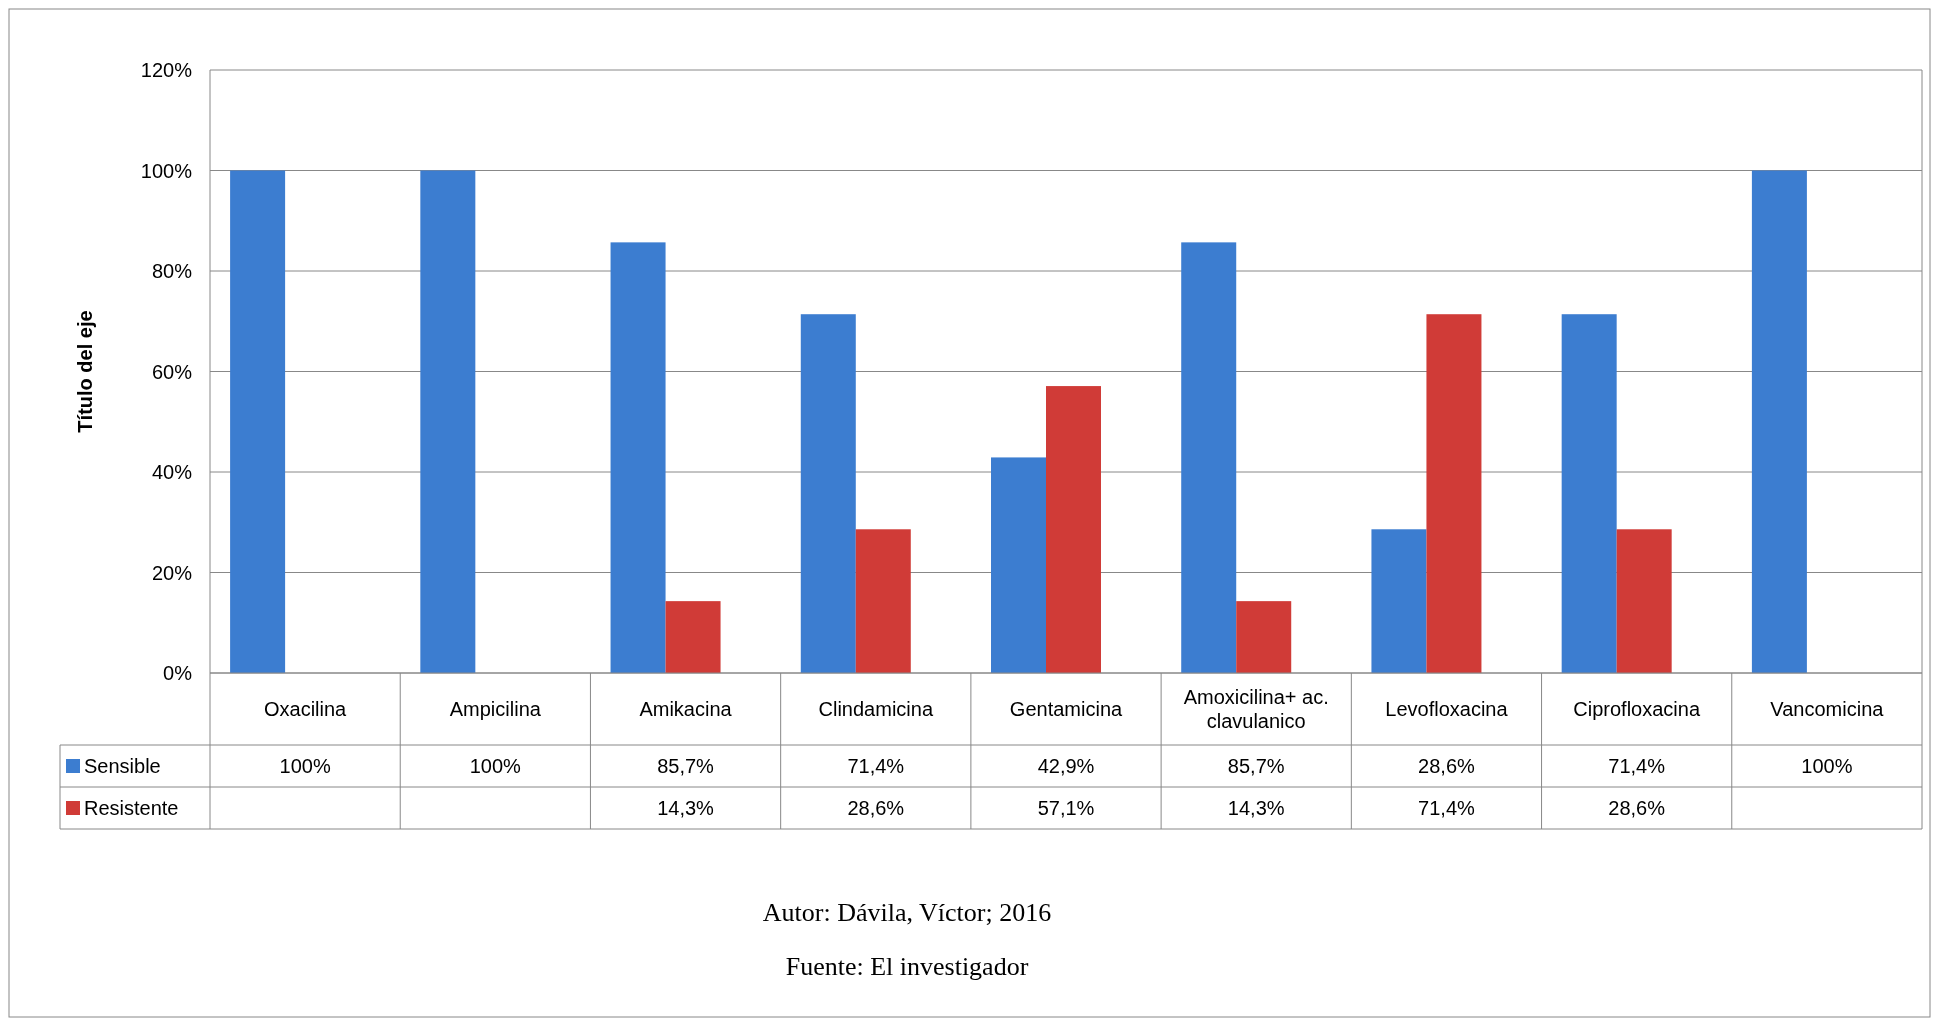 The image size is (1939, 1025). Describe the element at coordinates (1256, 709) in the screenshot. I see `x-tick-label: Amoxicilina+ ac. clavulanico` at that location.